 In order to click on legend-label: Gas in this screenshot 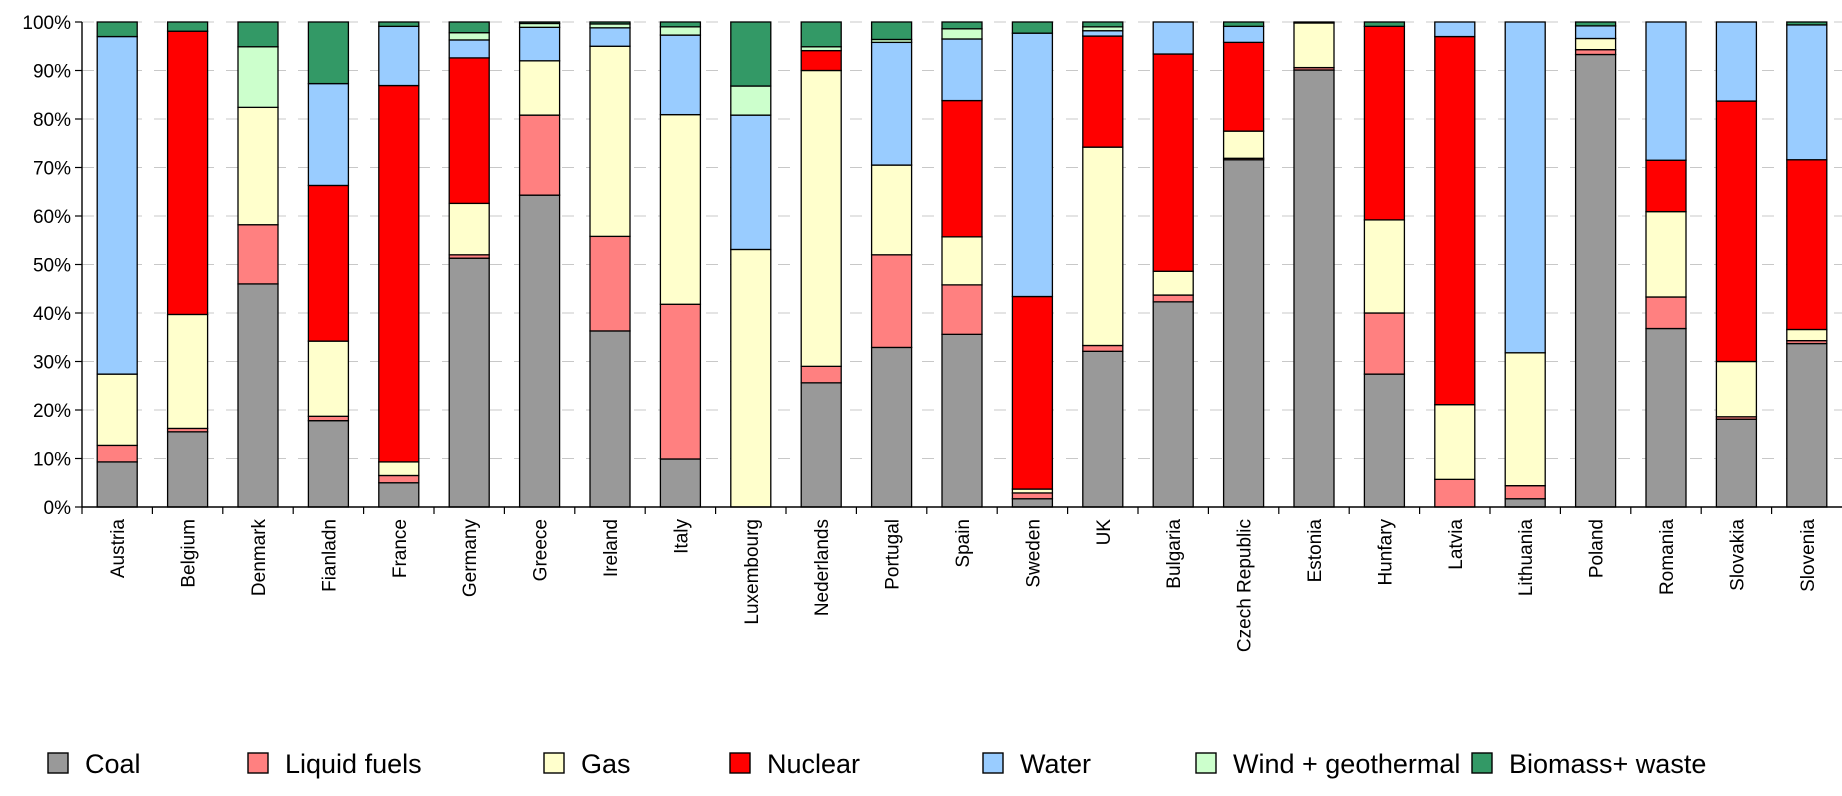, I will do `click(606, 764)`.